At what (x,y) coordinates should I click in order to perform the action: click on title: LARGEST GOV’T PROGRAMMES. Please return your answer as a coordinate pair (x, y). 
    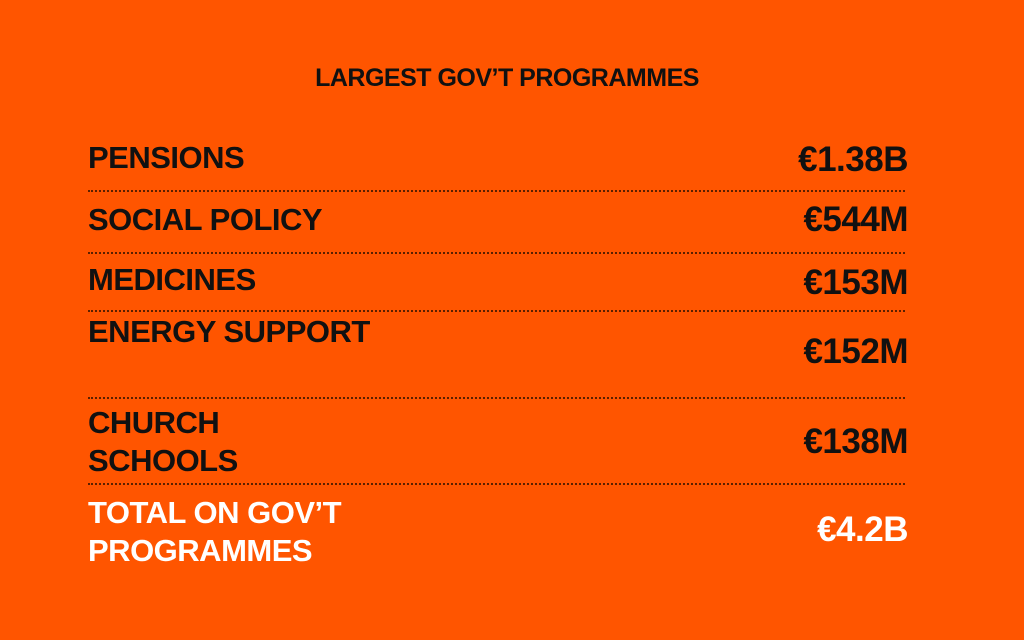
    Looking at the image, I should click on (507, 78).